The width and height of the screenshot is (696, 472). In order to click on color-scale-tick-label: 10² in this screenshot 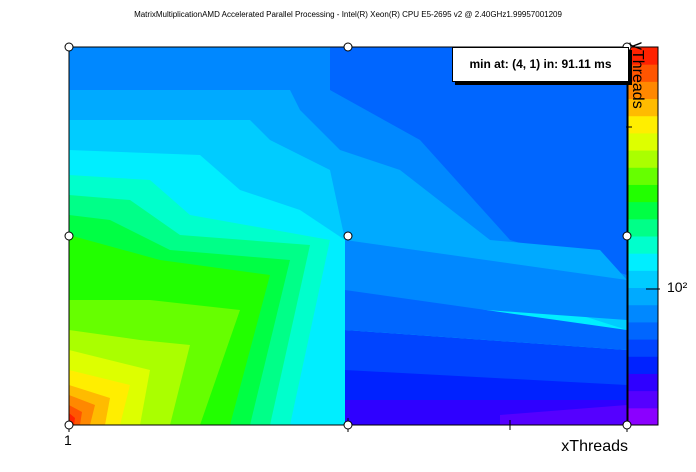, I will do `click(677, 287)`.